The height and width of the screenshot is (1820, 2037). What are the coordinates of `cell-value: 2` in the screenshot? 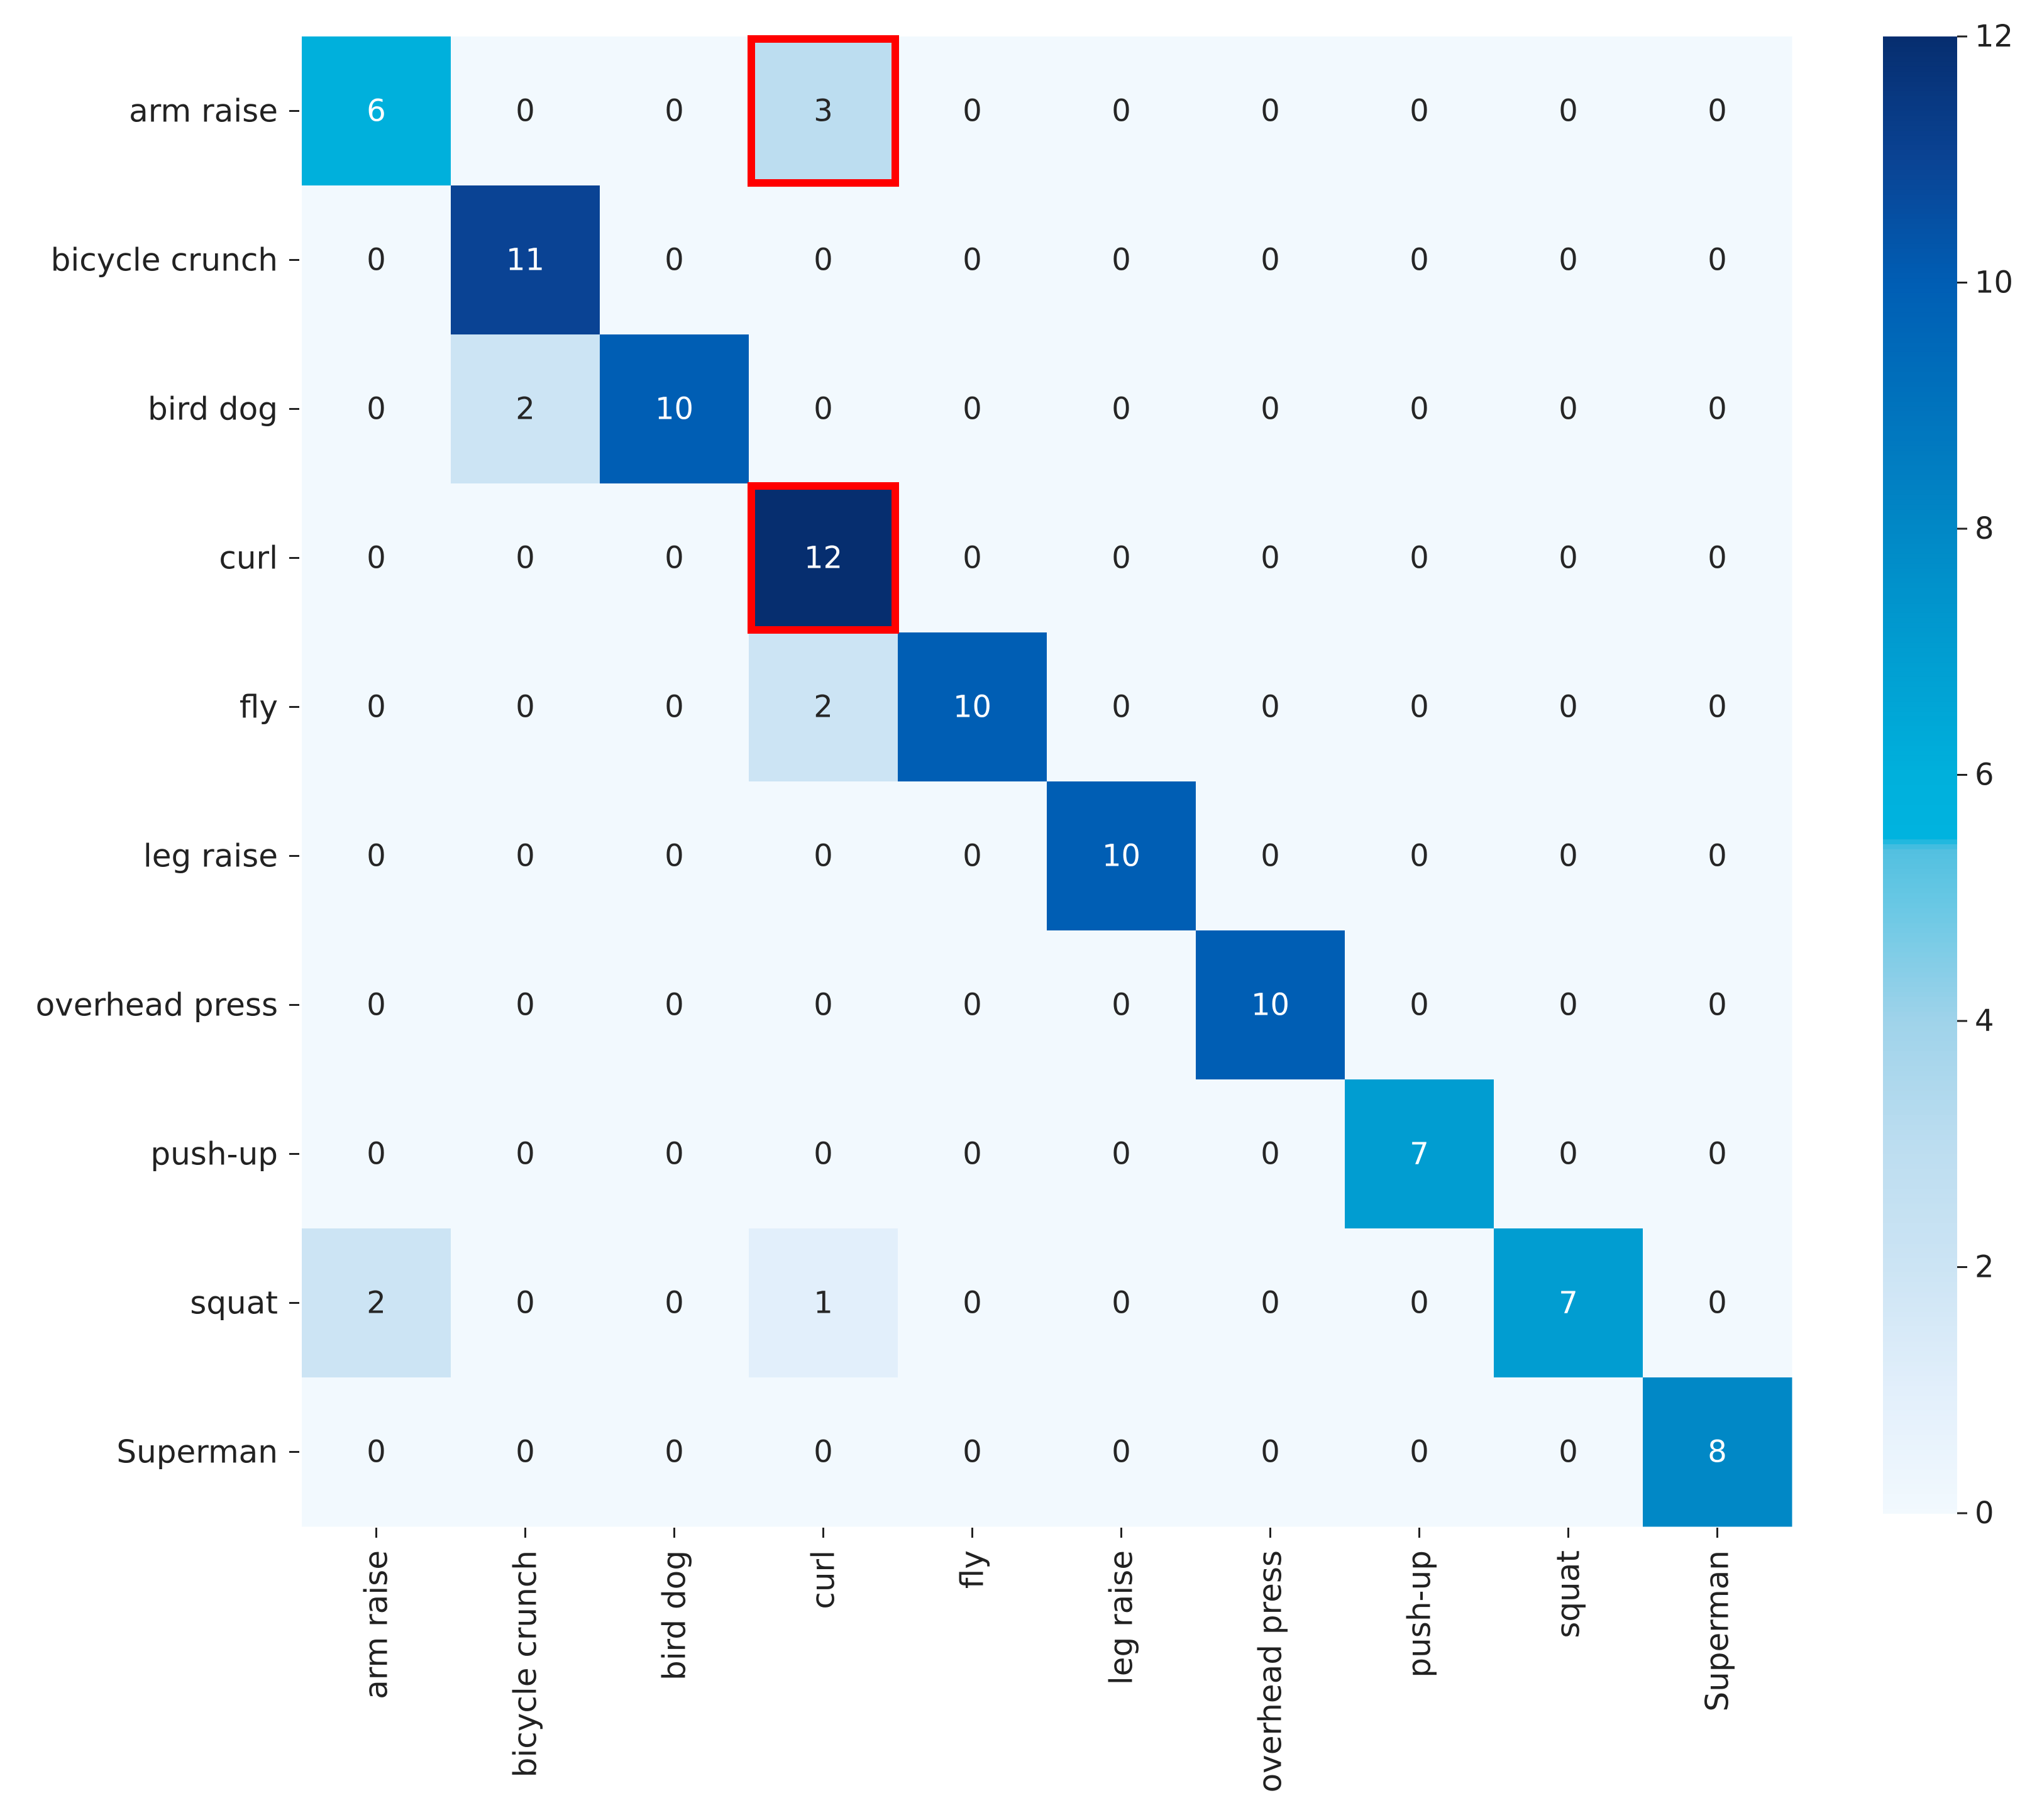 It's located at (823, 707).